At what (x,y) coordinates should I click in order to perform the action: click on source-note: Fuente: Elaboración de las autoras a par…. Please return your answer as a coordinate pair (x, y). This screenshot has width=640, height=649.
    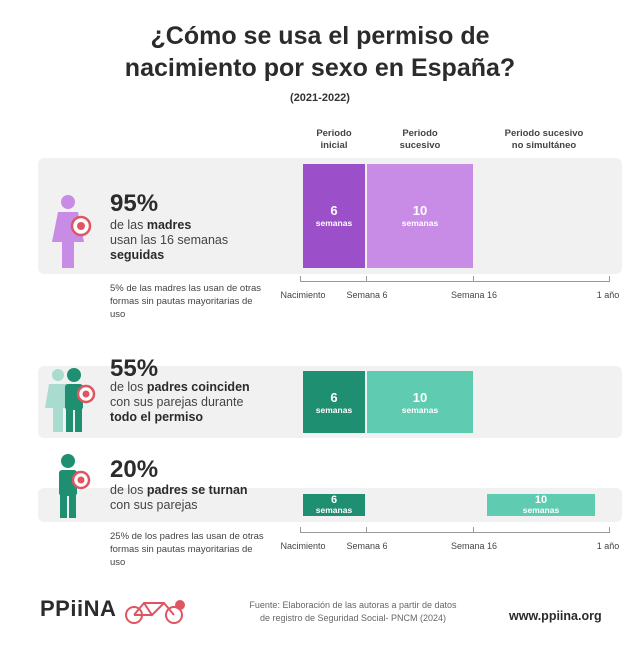
    Looking at the image, I should click on (353, 612).